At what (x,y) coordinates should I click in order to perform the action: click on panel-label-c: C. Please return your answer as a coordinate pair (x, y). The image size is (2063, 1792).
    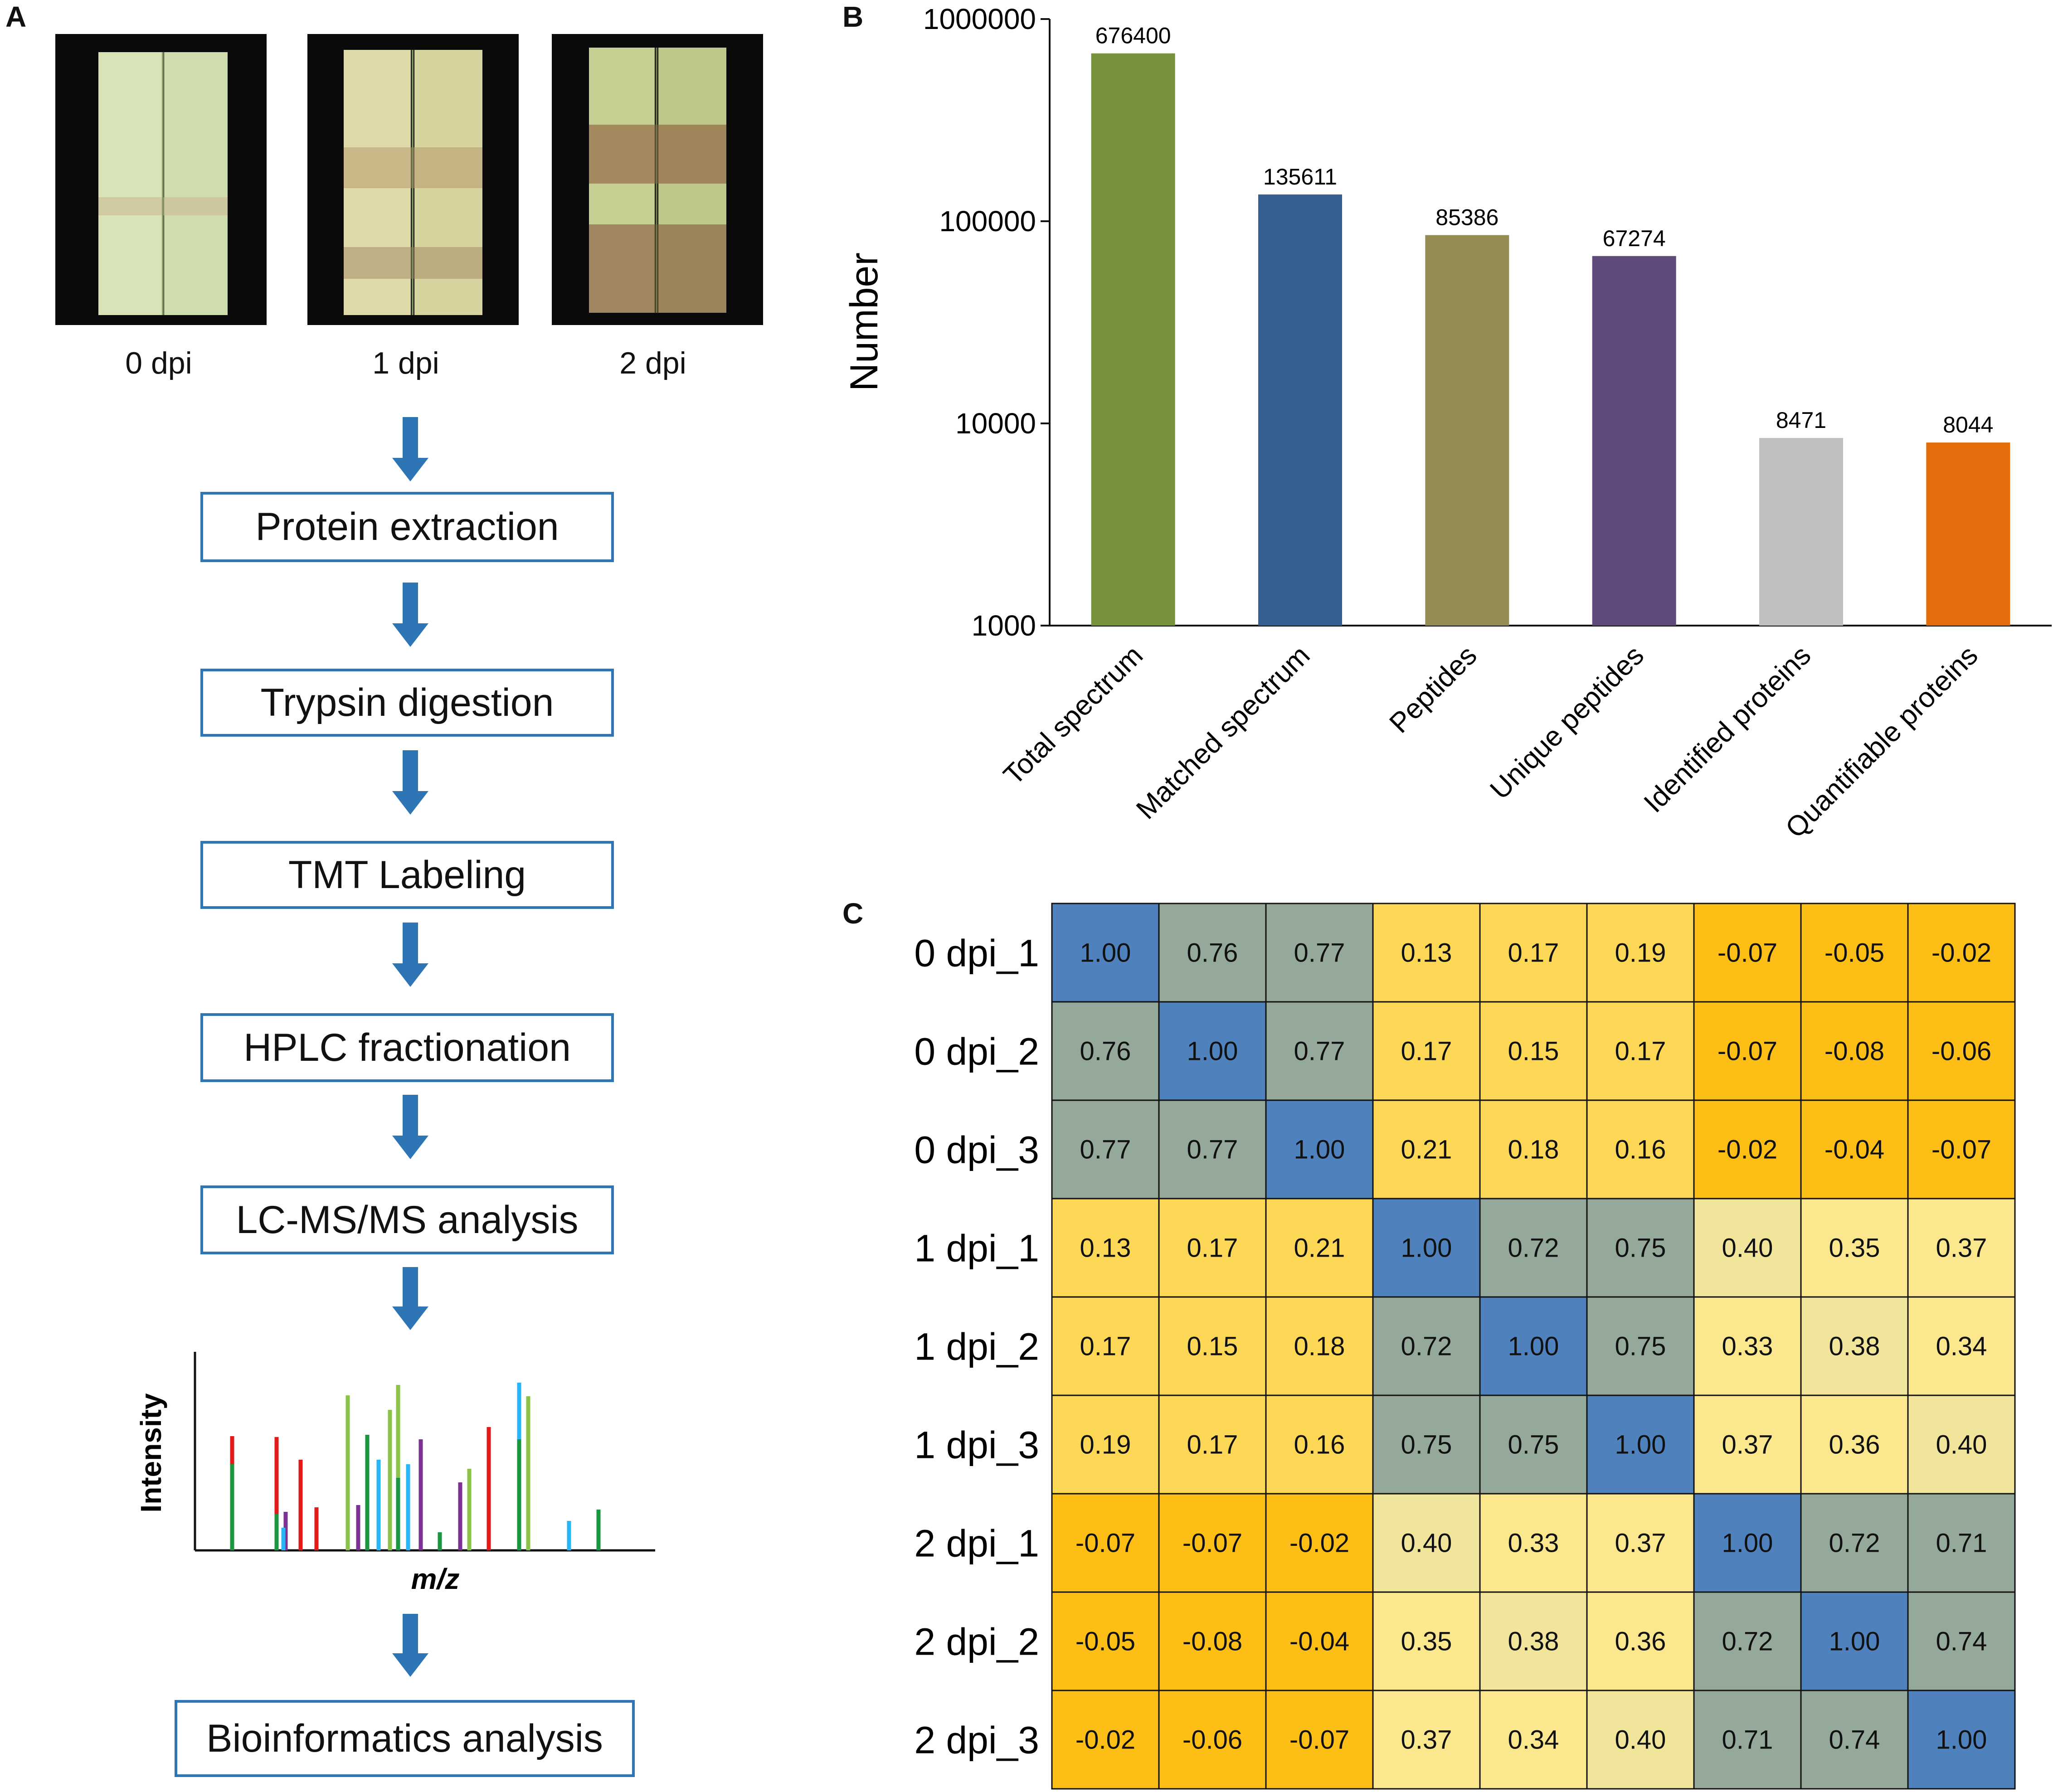
    Looking at the image, I should click on (853, 913).